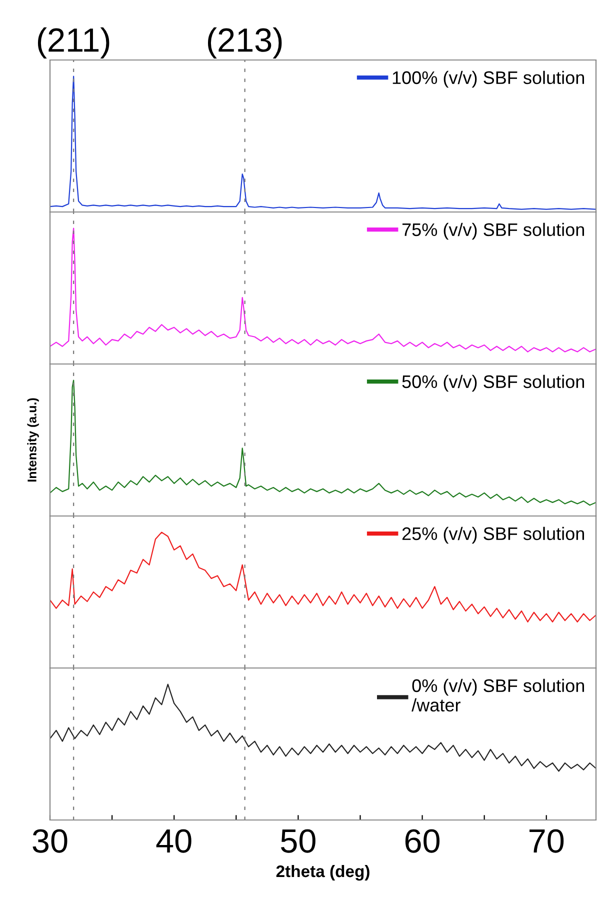  What do you see at coordinates (422, 841) in the screenshot?
I see `x-tick-label: 60` at bounding box center [422, 841].